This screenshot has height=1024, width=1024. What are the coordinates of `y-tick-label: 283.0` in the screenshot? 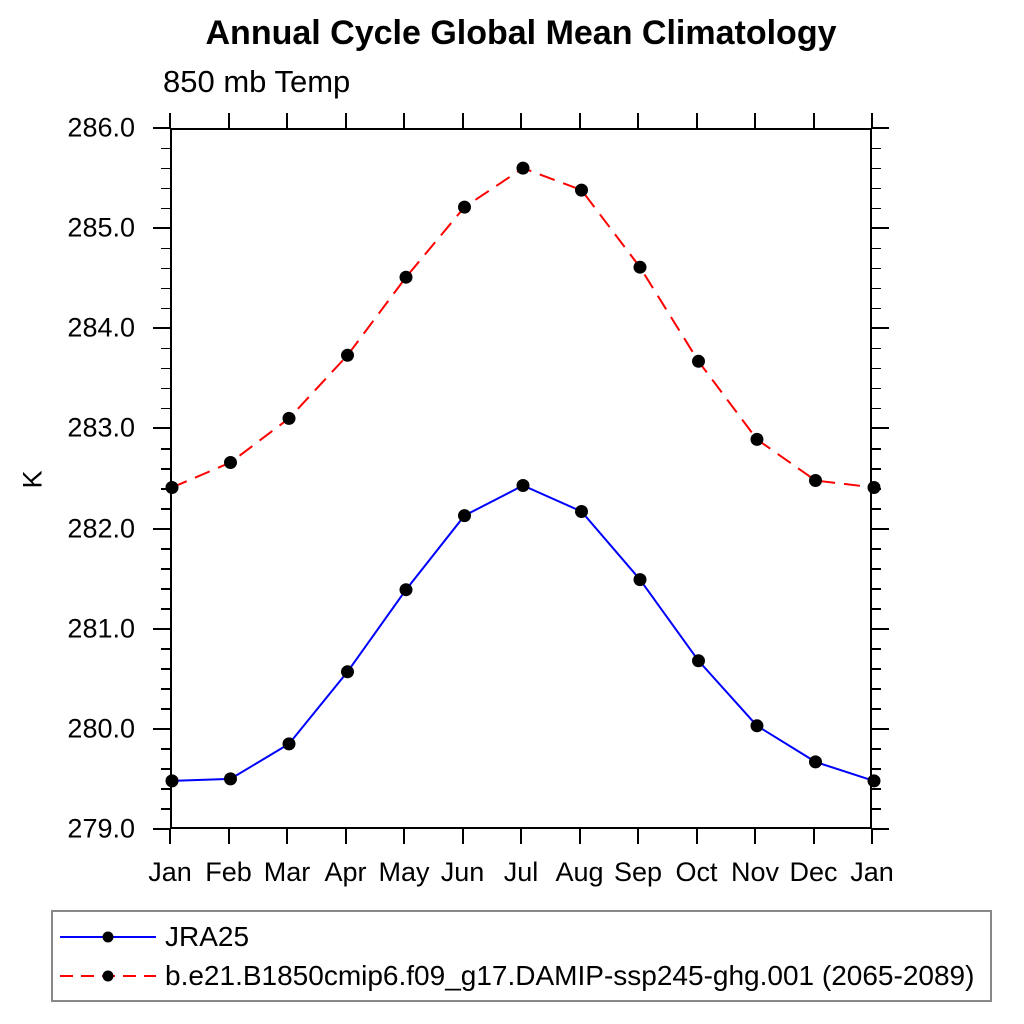 It's located at (101, 427).